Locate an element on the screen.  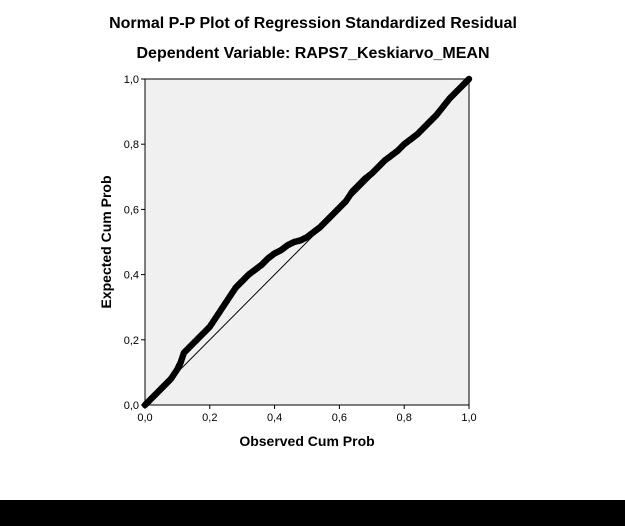
x-axis-ticks: 0,0 0,2 0,4 0,6 0,8 1,0 is located at coordinates (307, 414).